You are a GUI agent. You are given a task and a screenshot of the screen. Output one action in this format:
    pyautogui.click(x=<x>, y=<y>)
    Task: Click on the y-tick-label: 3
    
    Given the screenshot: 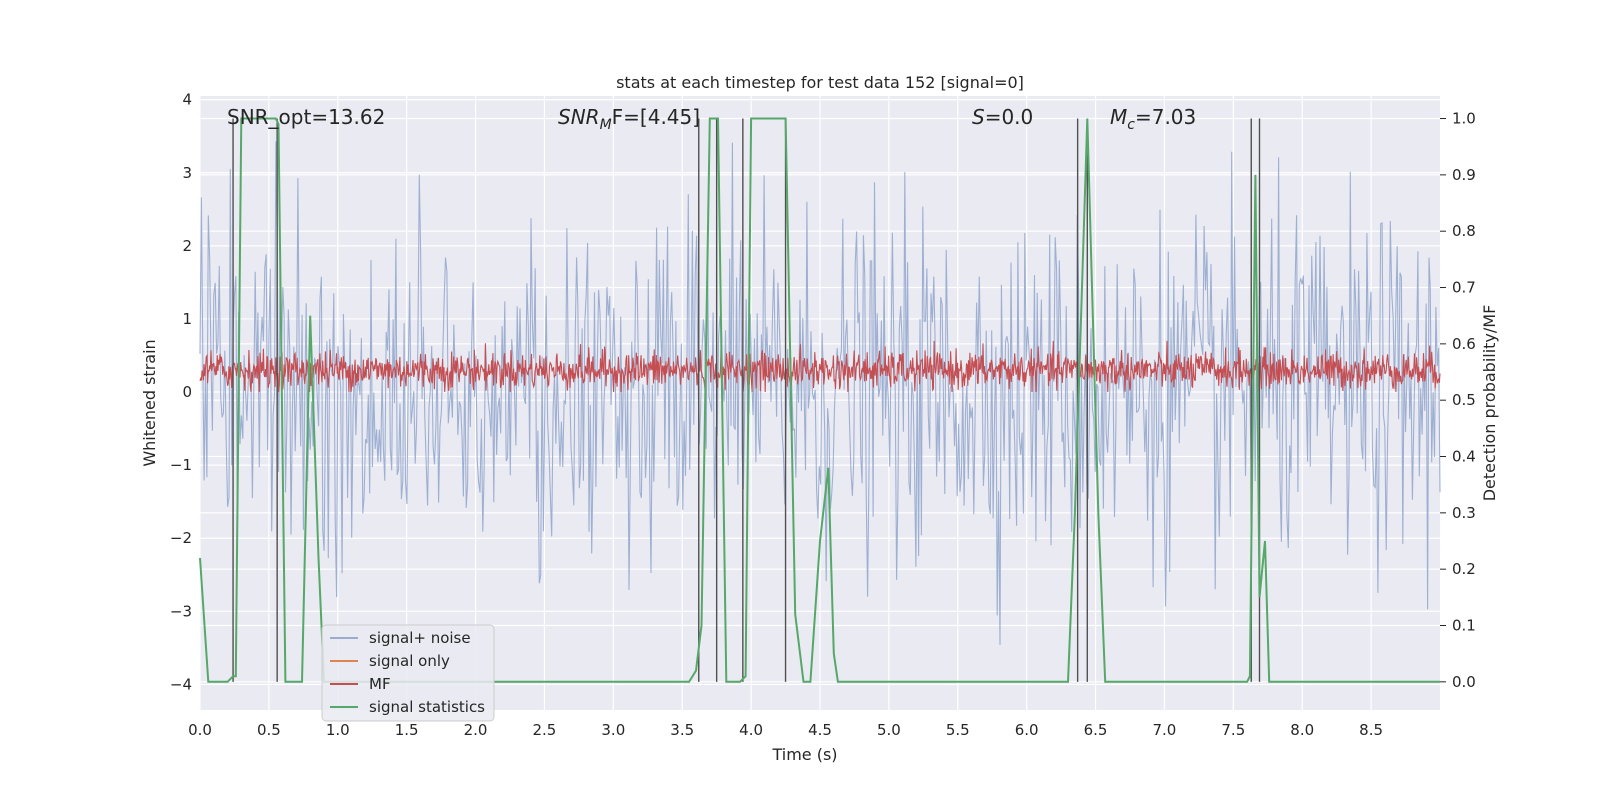 What is the action you would take?
    pyautogui.click(x=187, y=173)
    